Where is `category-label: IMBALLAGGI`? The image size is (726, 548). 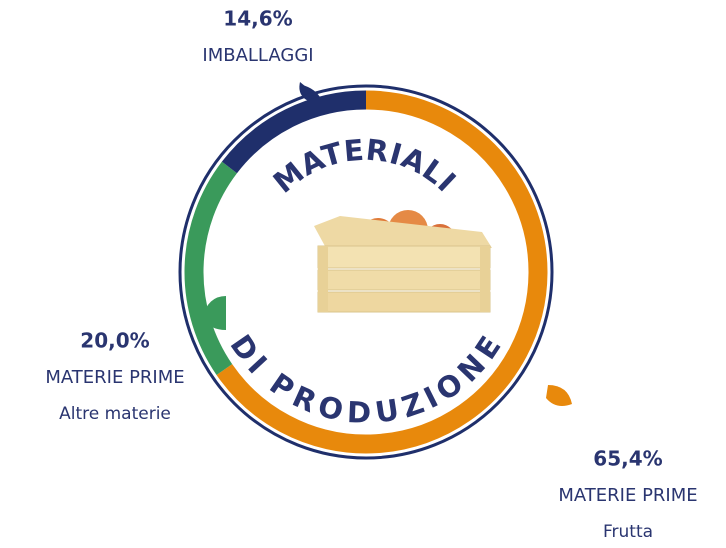
category-label: IMBALLAGGI is located at coordinates (257, 55).